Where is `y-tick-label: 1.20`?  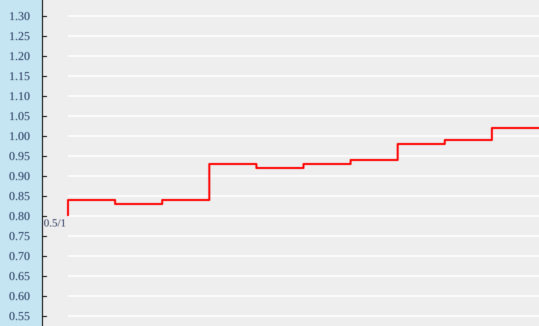
y-tick-label: 1.20 is located at coordinates (19, 56).